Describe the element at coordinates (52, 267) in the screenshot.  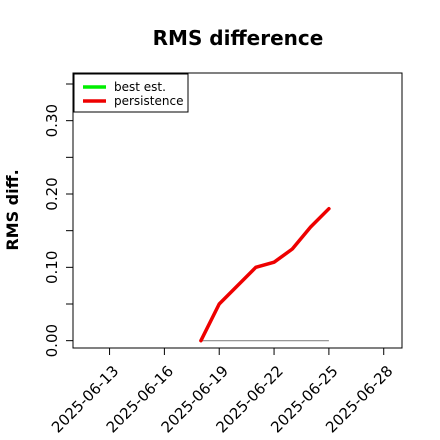
I see `y-tick-label: 0.10` at that location.